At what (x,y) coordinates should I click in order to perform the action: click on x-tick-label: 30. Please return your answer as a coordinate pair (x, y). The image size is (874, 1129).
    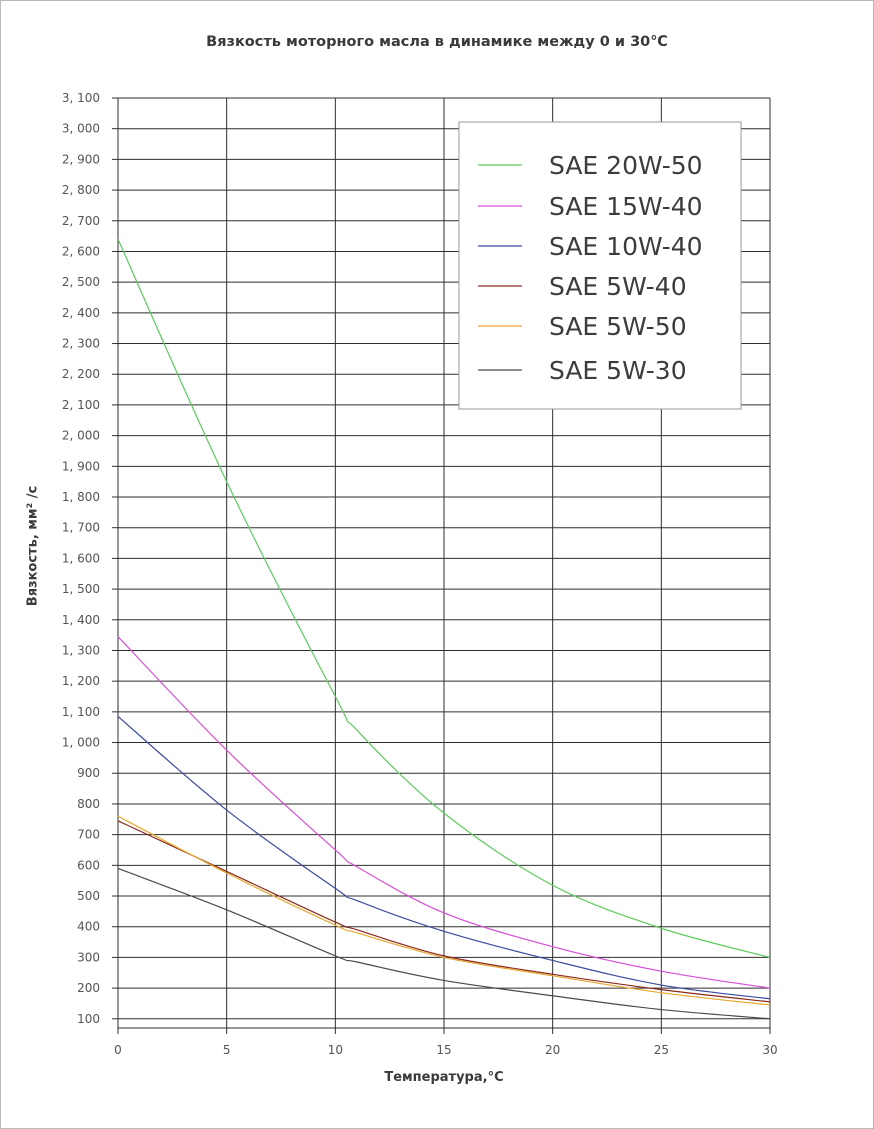
    Looking at the image, I should click on (769, 1050).